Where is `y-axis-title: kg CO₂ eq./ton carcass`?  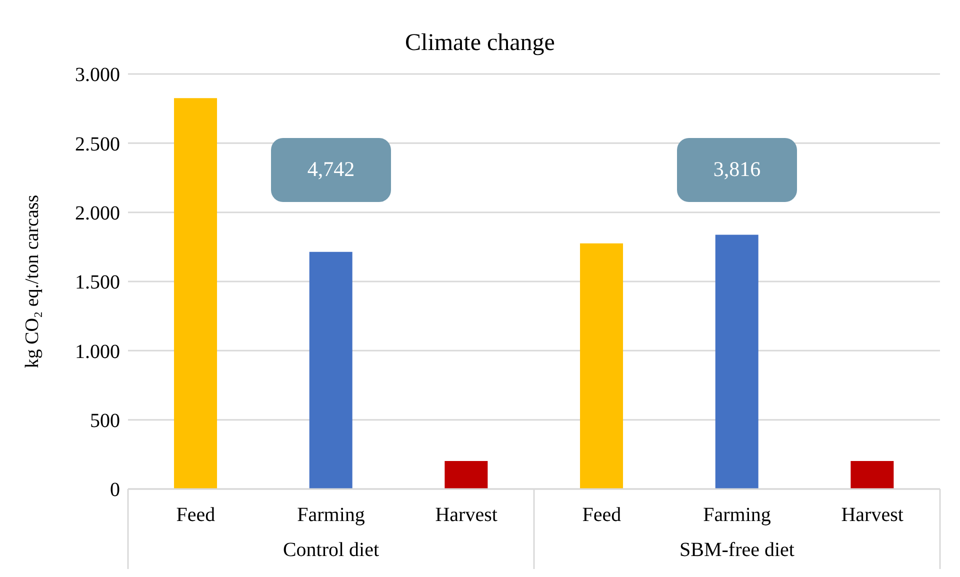
y-axis-title: kg CO₂ eq./ton carcass is located at coordinates (32, 281).